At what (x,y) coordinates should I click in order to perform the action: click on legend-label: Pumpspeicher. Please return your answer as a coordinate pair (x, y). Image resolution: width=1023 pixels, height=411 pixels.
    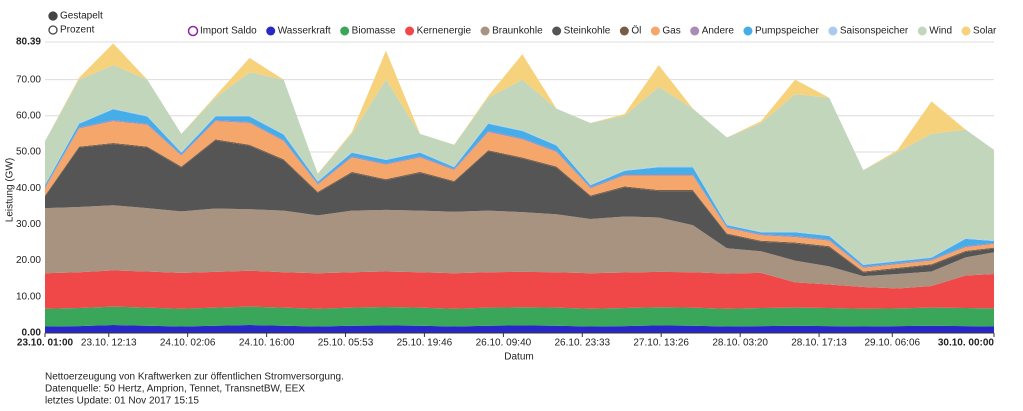
    Looking at the image, I should click on (787, 31).